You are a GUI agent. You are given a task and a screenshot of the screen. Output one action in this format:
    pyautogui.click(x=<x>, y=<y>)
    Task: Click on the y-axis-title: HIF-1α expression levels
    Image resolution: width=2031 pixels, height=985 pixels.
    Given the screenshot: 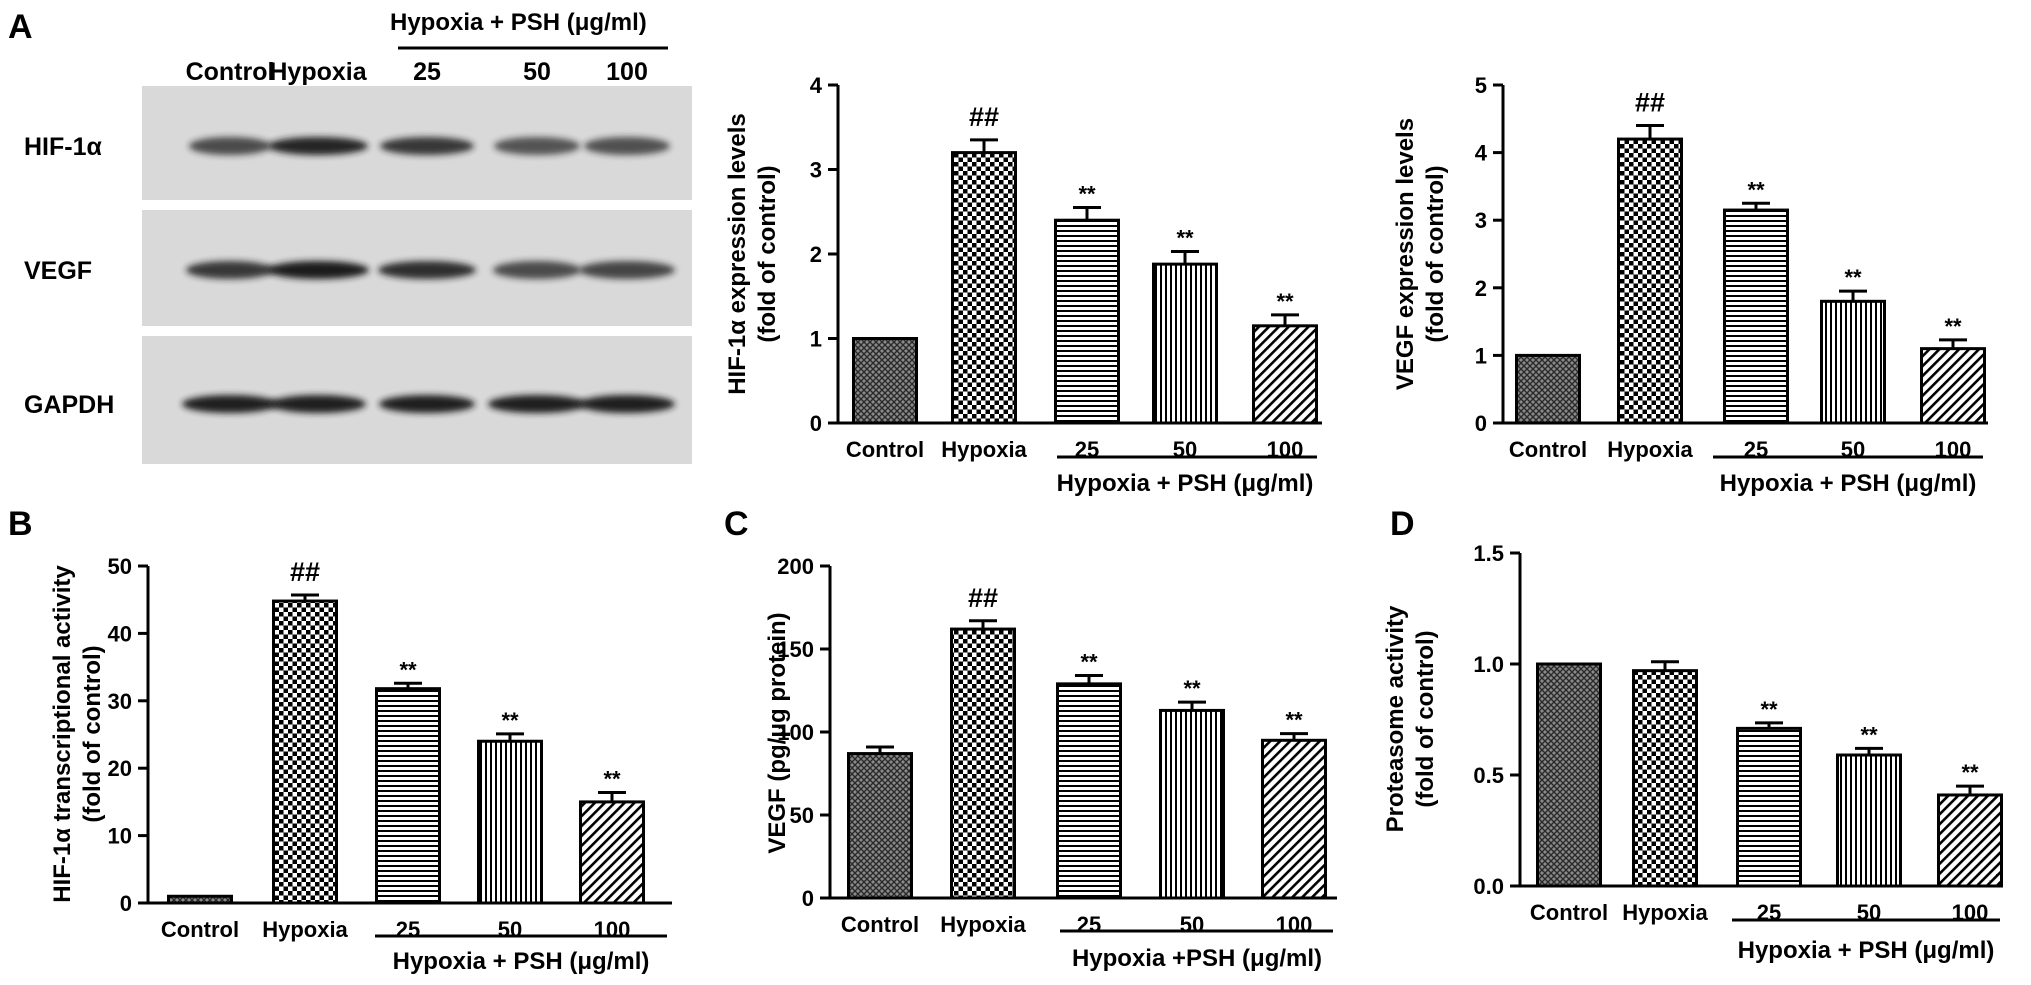 What is the action you would take?
    pyautogui.click(x=737, y=254)
    